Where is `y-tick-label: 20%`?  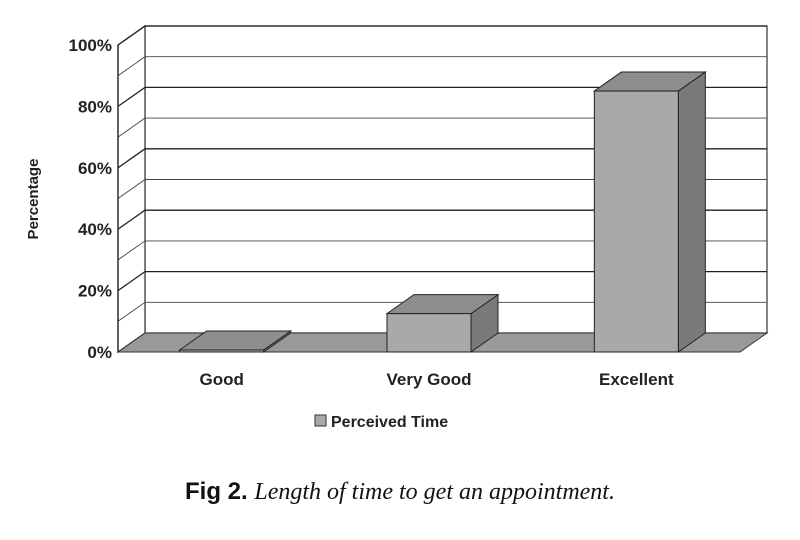
y-tick-label: 20% is located at coordinates (95, 291).